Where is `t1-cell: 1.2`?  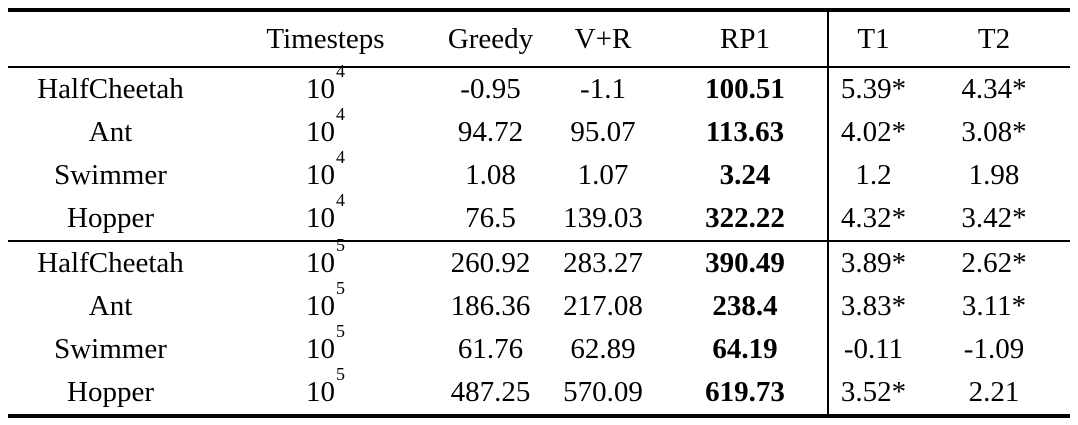
t1-cell: 1.2 is located at coordinates (872, 175).